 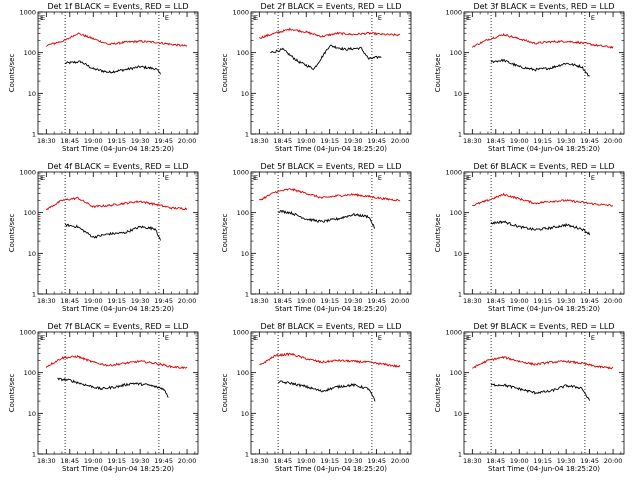 I want to click on chart-title: Det 8f BLACK = Events, RED = LLD, so click(x=330, y=326).